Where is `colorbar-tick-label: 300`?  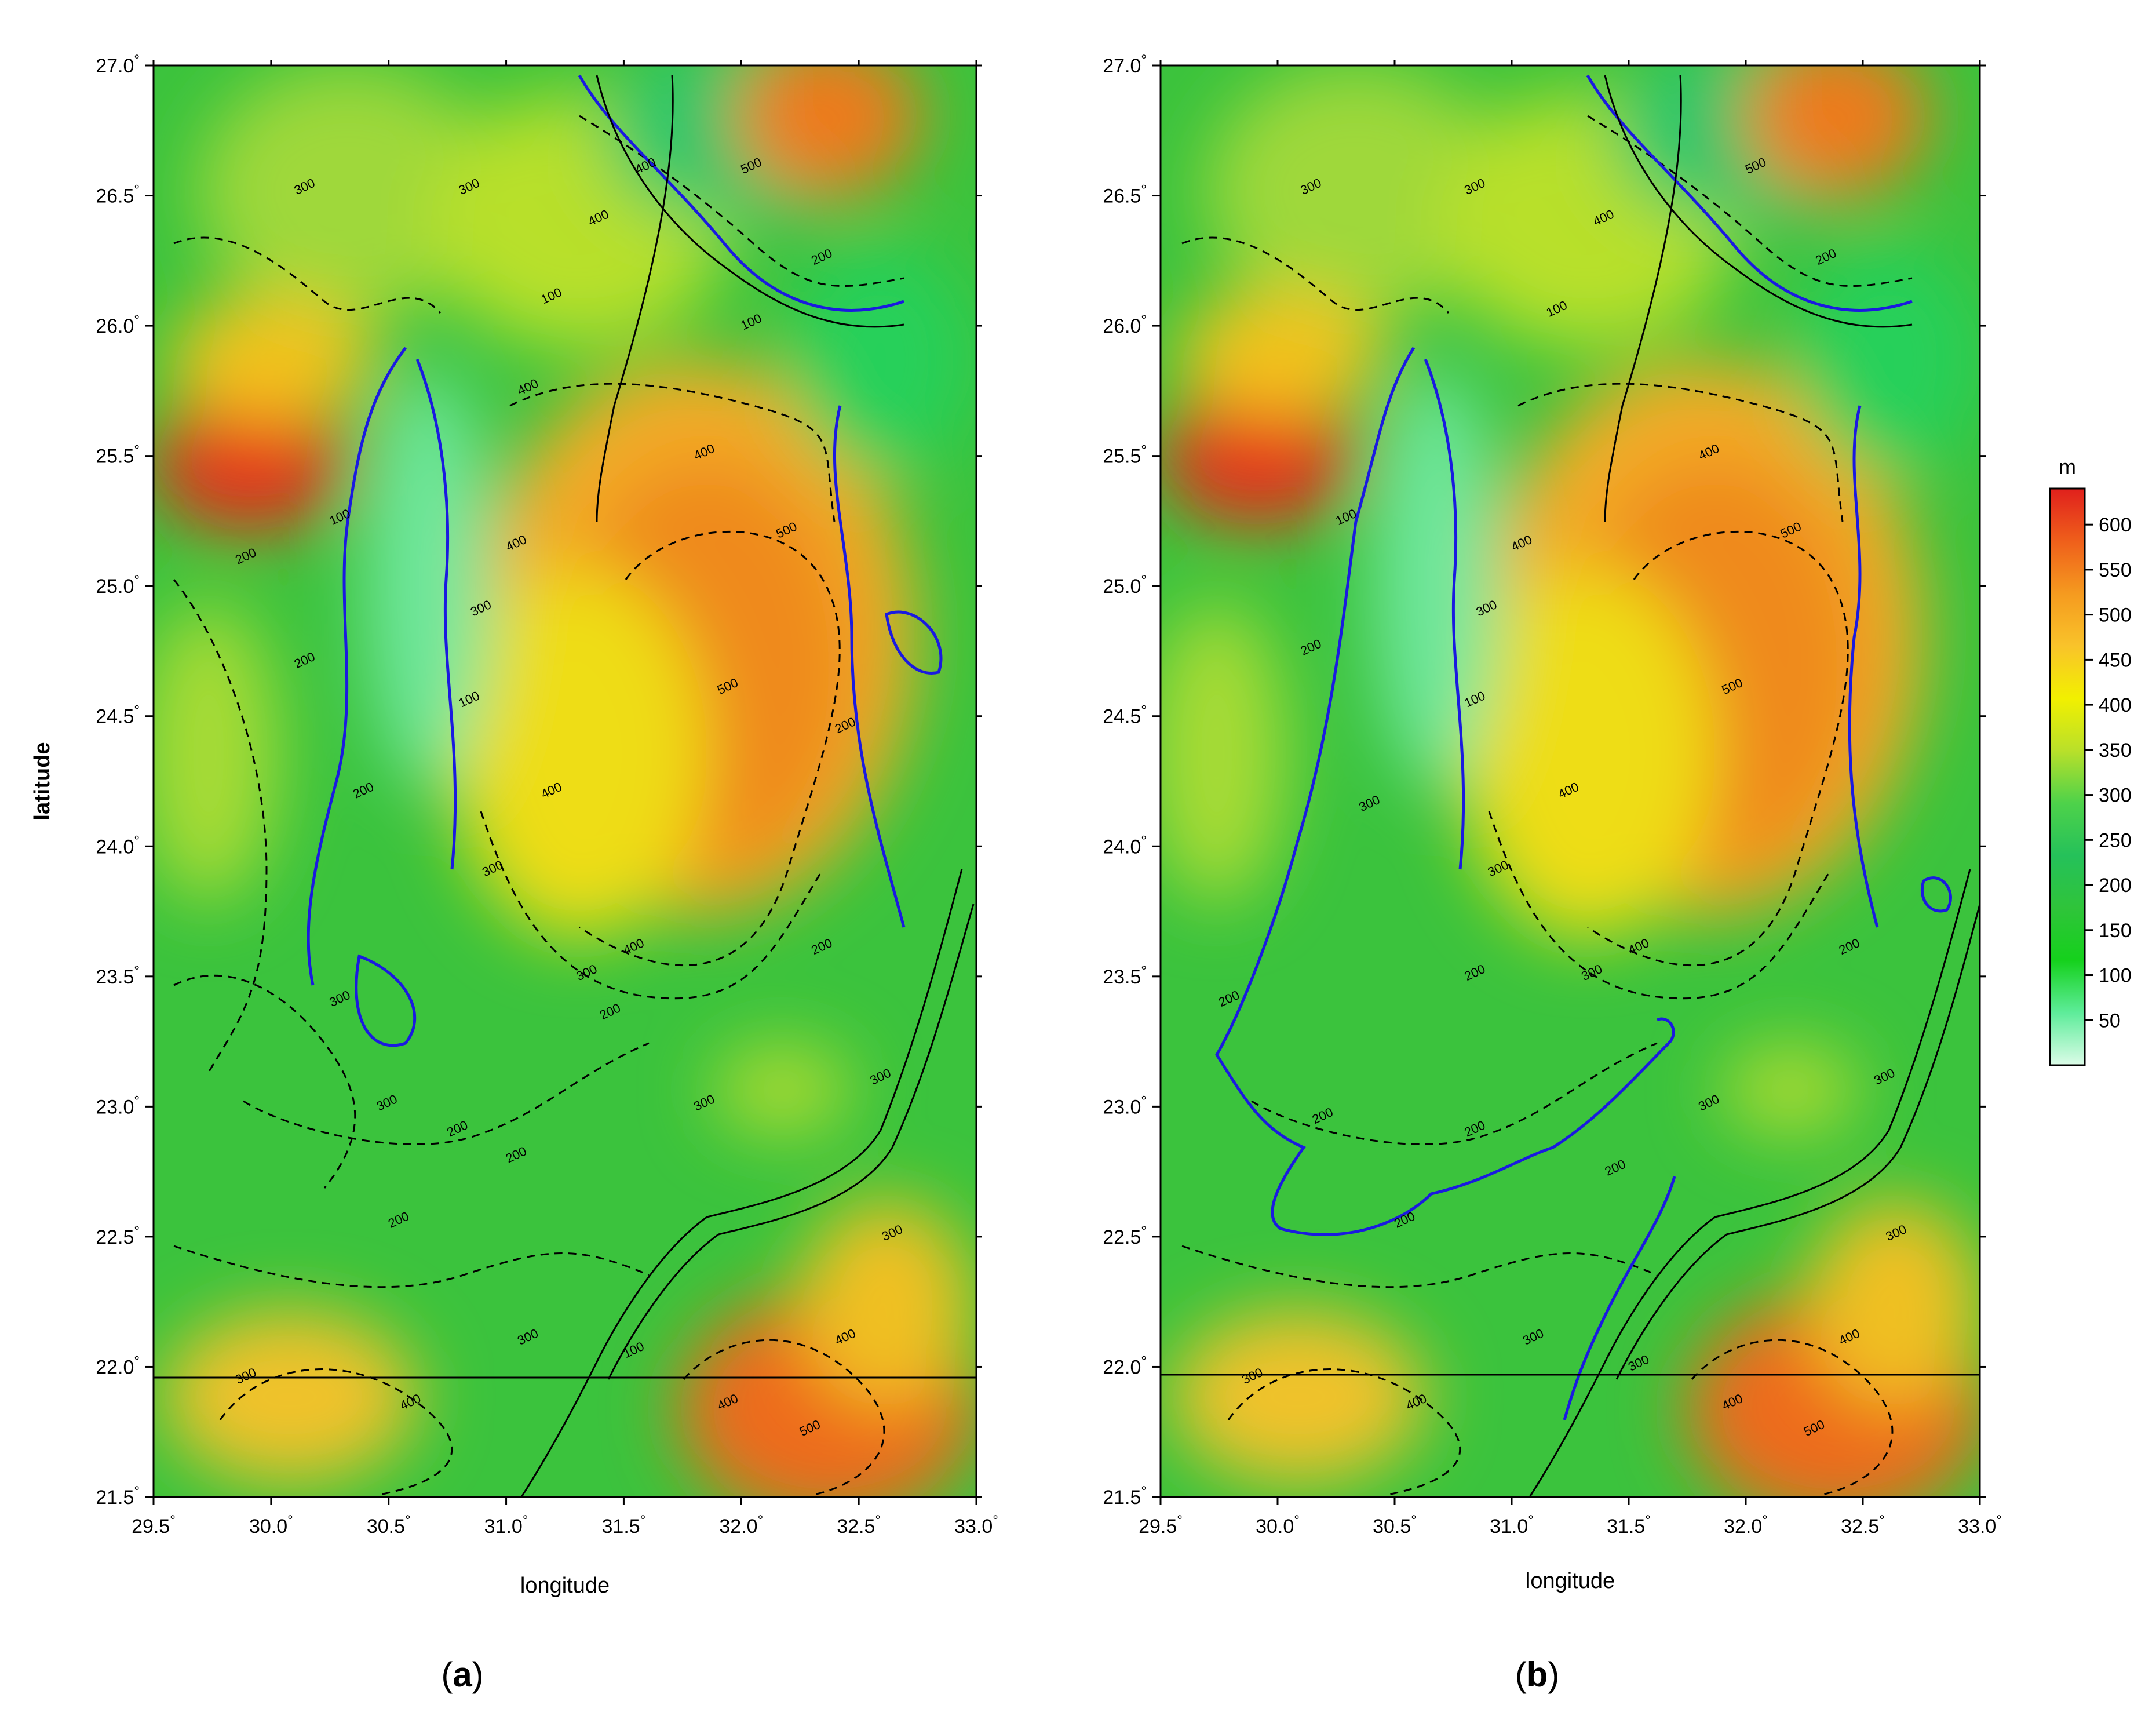
colorbar-tick-label: 300 is located at coordinates (2115, 796).